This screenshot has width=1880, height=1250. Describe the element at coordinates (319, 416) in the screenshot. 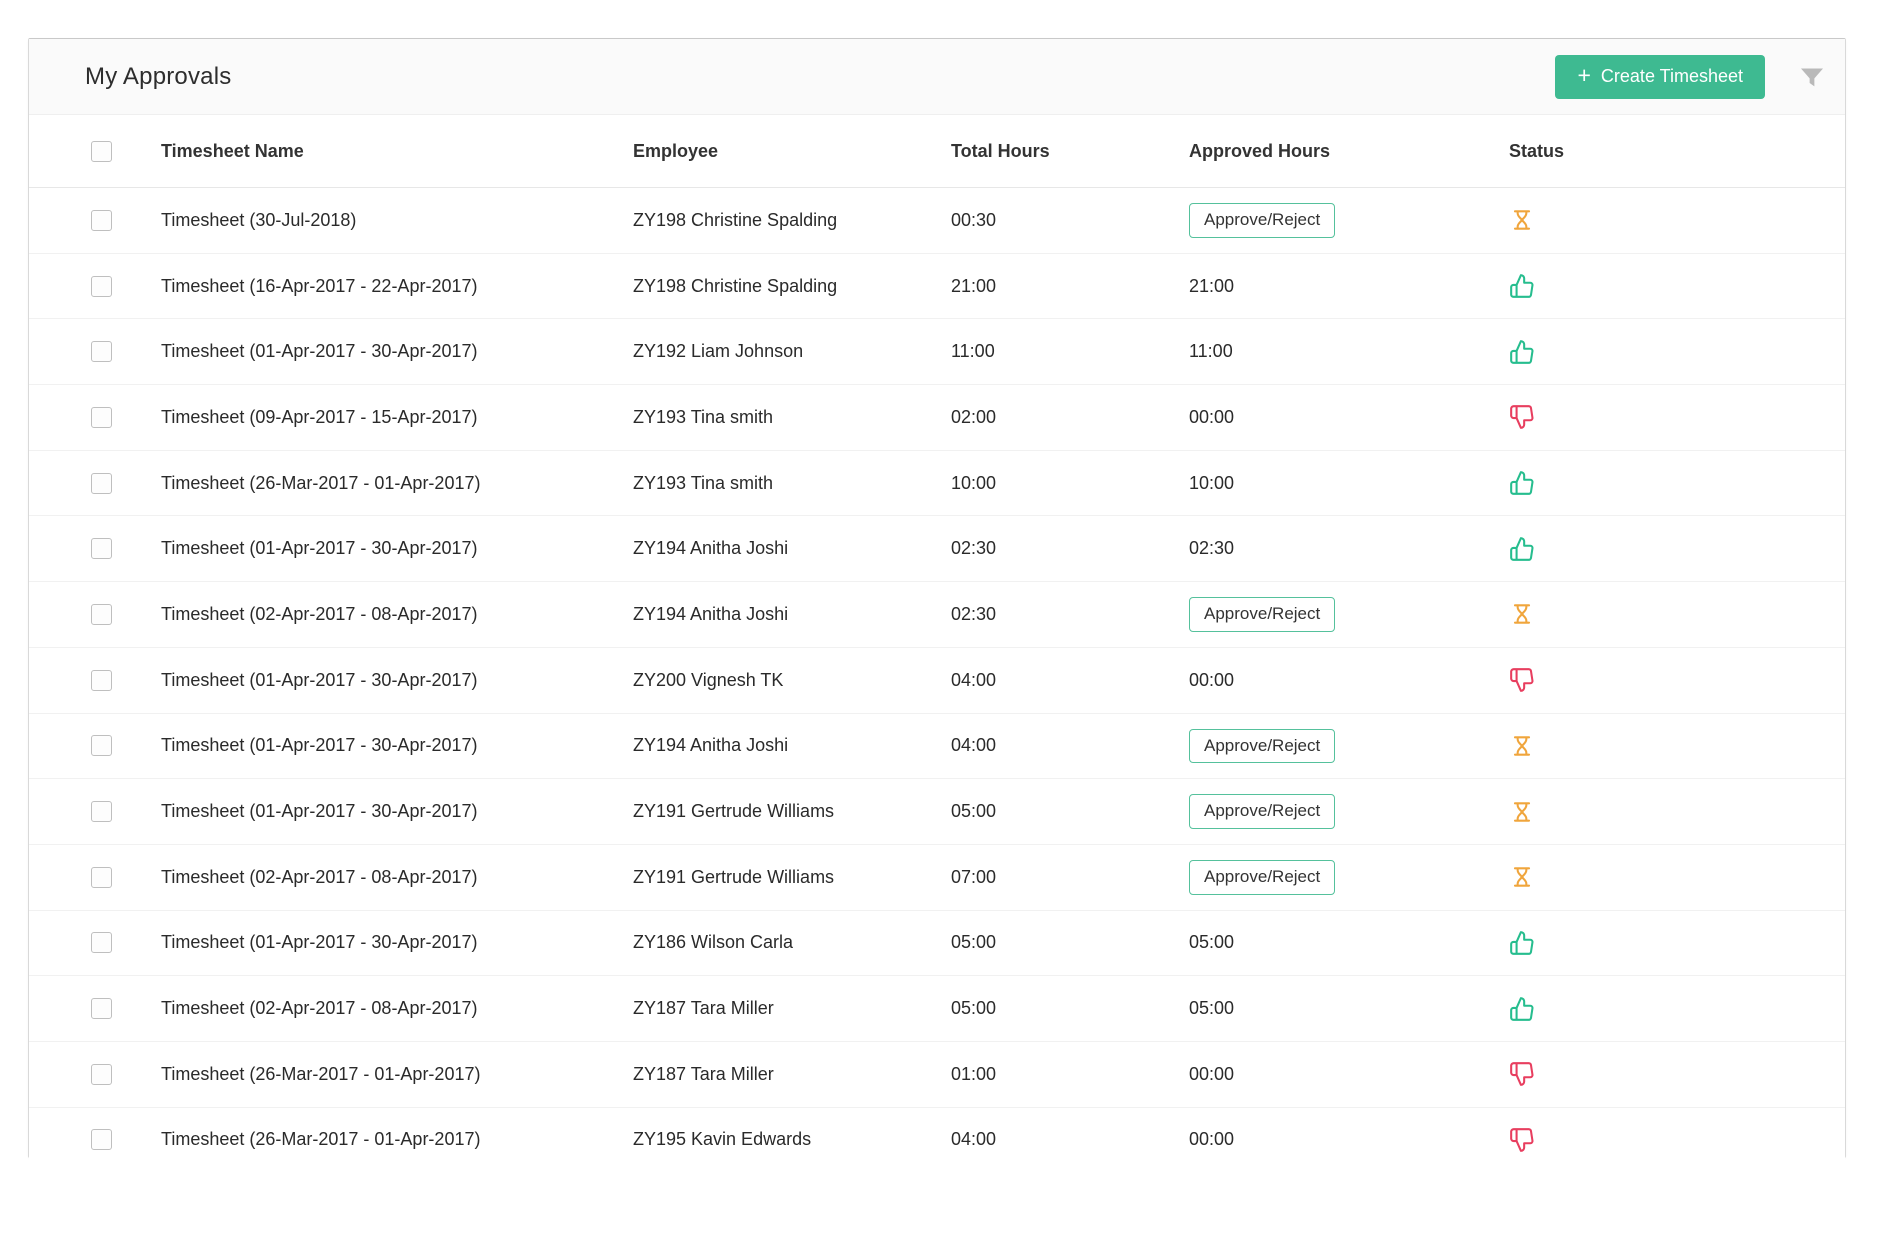

I see `timesheet-name: Timesheet (09-Apr-2017 - 15-Apr-2017)` at that location.